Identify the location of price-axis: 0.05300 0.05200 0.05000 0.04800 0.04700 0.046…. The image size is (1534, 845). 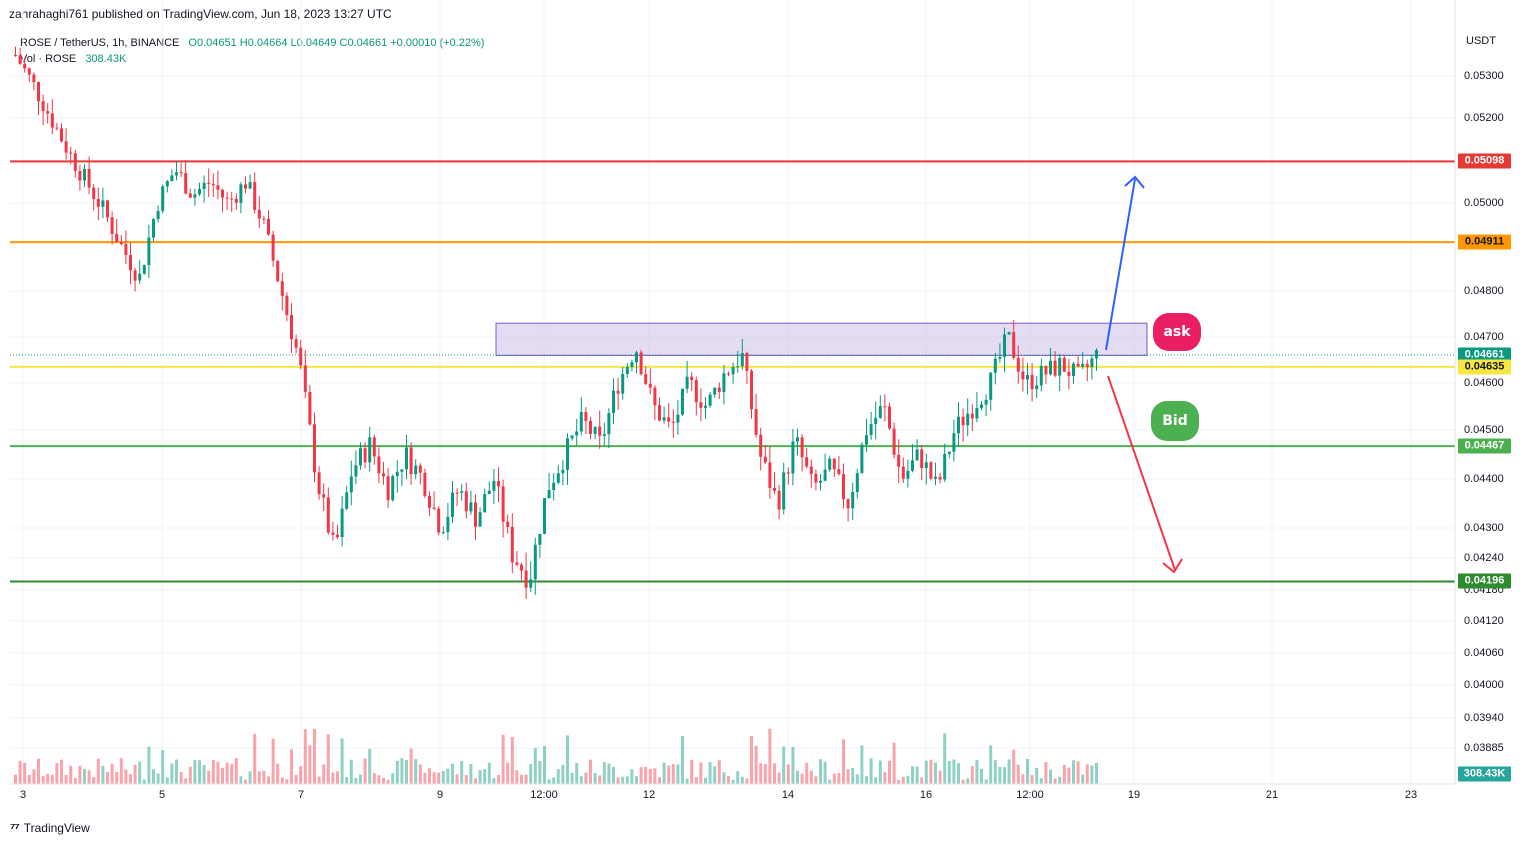
(1494, 392).